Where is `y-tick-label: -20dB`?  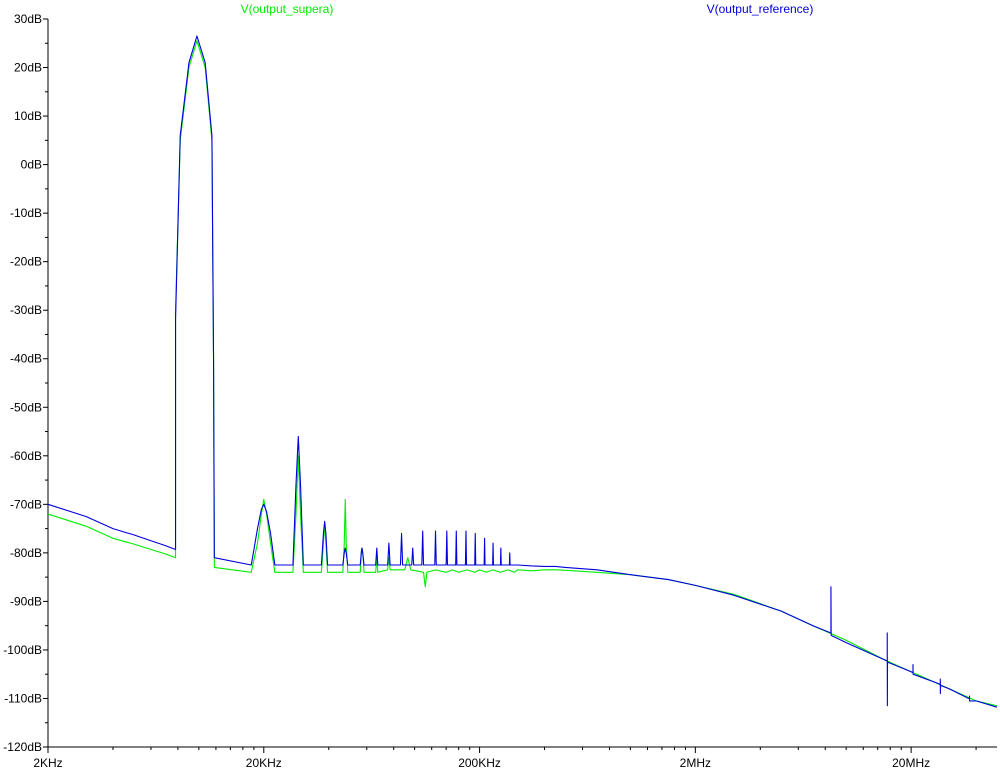 y-tick-label: -20dB is located at coordinates (26, 262).